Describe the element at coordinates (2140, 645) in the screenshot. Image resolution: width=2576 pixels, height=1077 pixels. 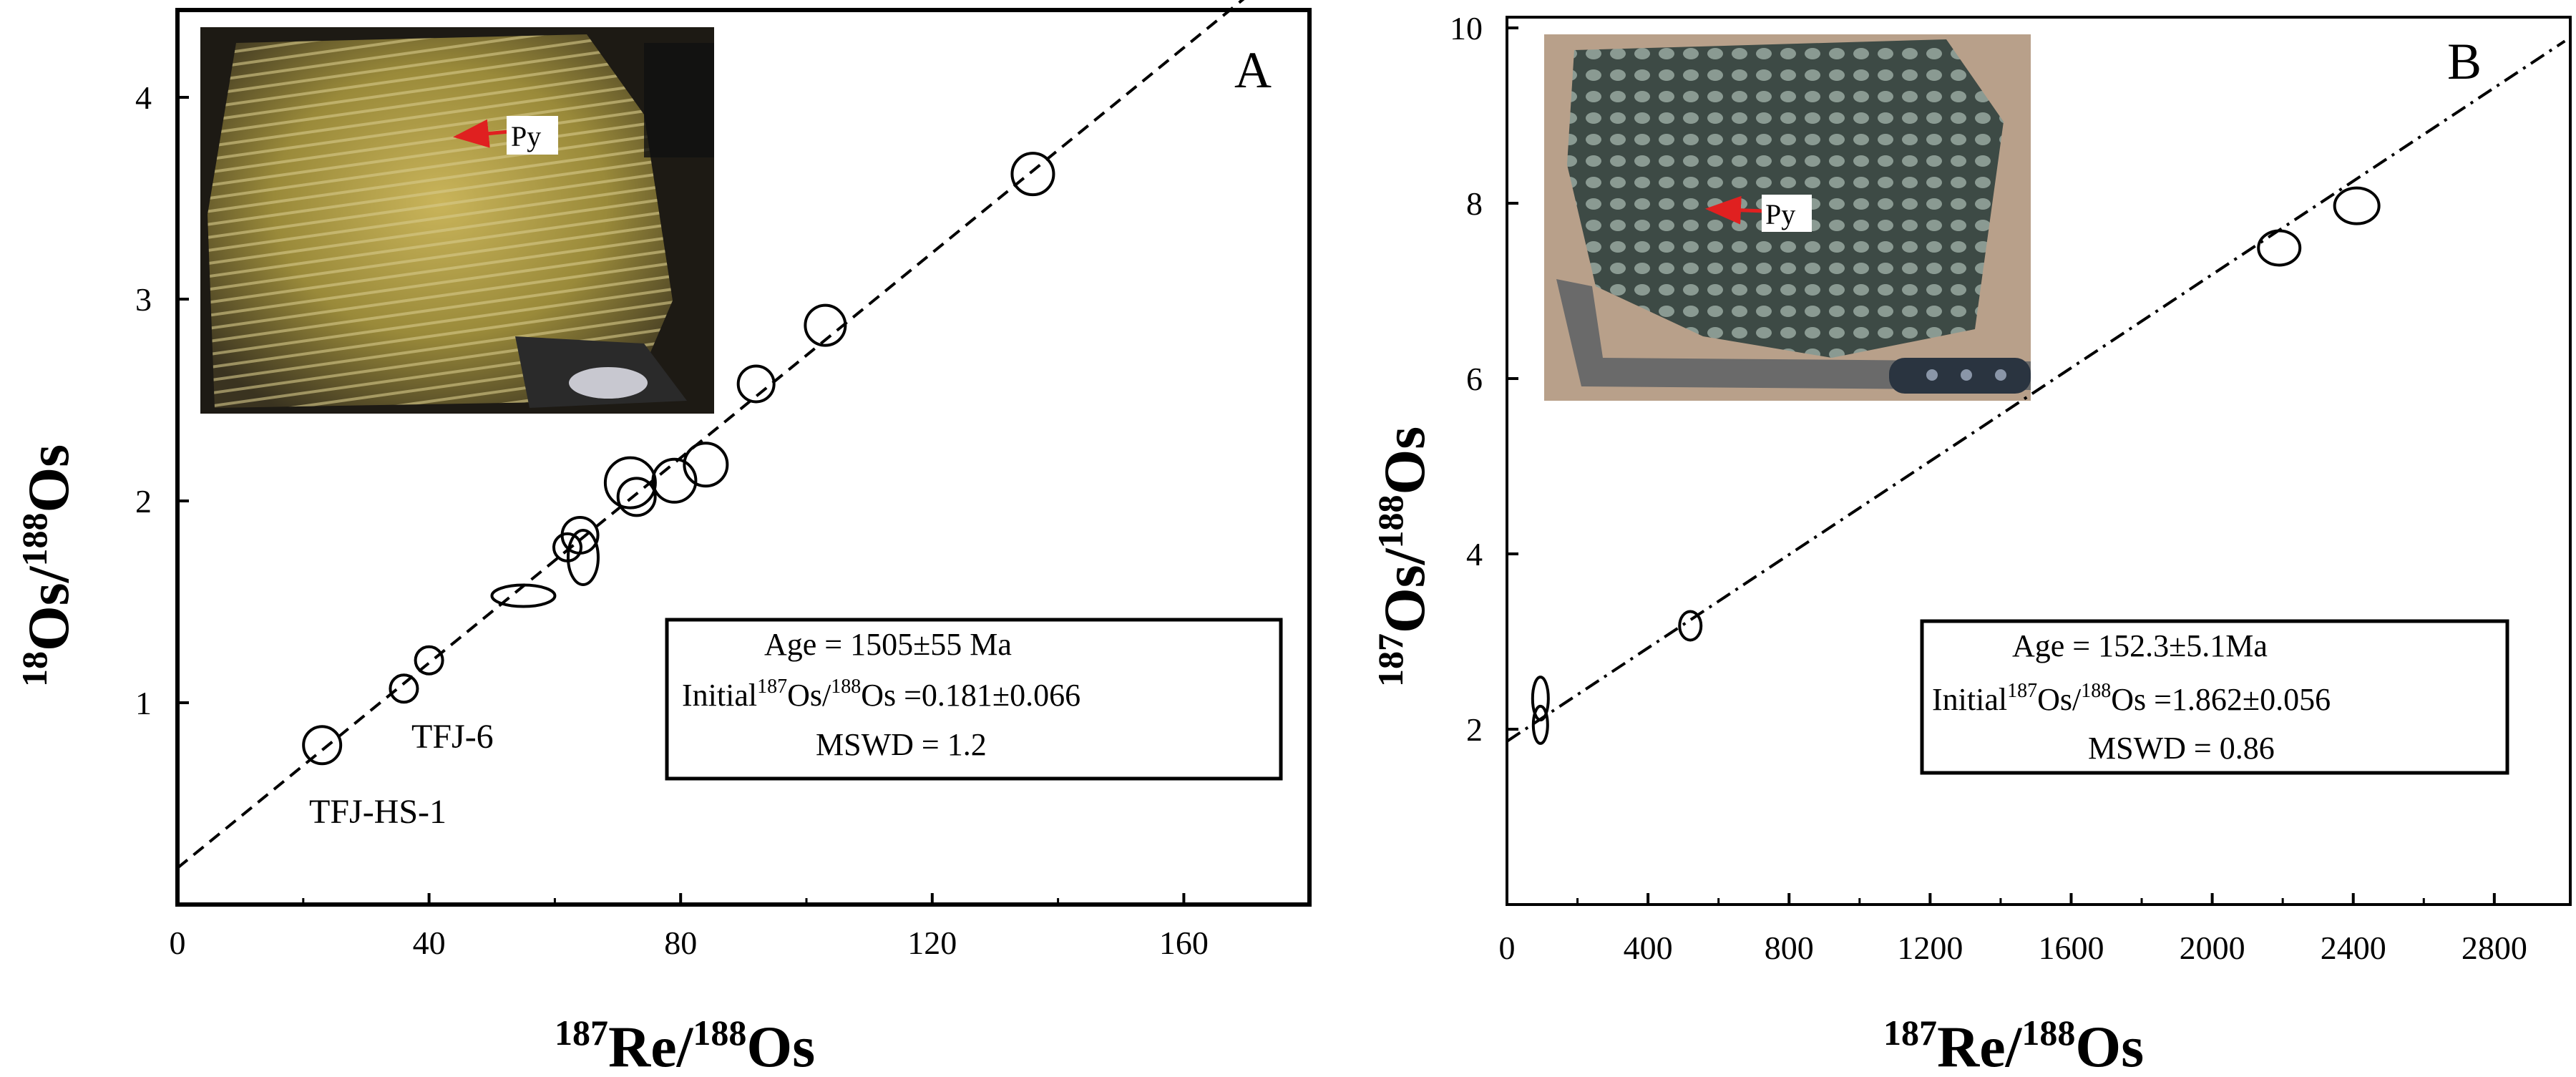
I see `age-label-b: Age = 152.3±5.1Ma` at that location.